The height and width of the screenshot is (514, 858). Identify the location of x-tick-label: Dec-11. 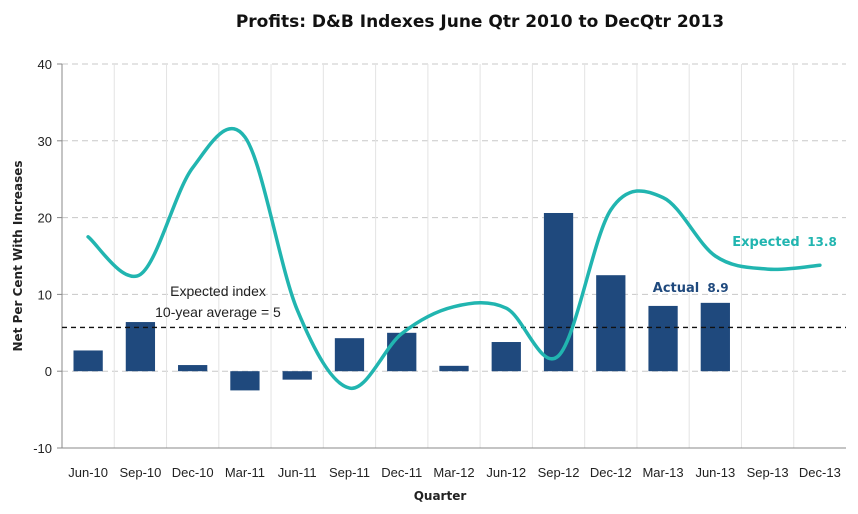
(401, 472).